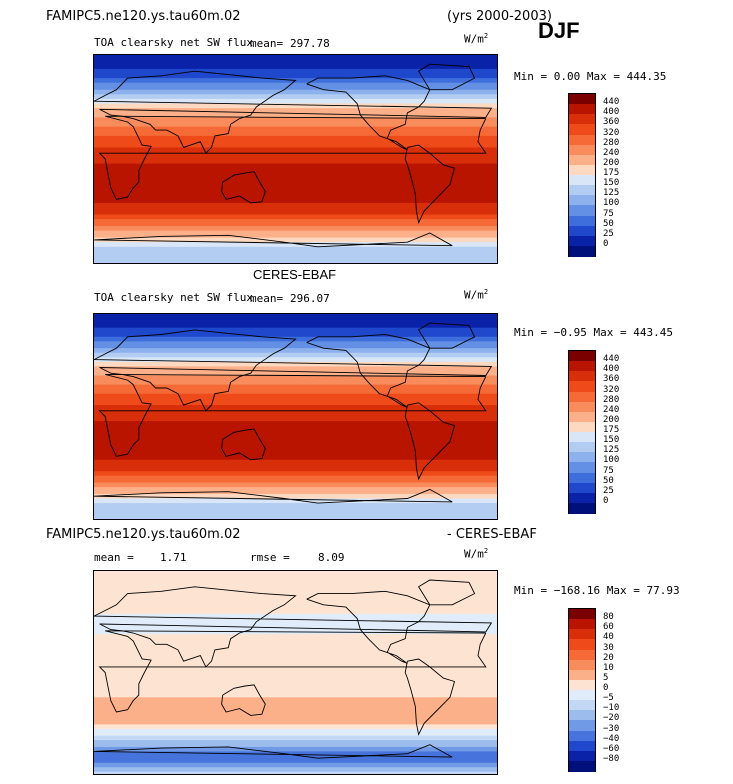  Describe the element at coordinates (611, 193) in the screenshot. I see `colorbar-label: 125` at that location.